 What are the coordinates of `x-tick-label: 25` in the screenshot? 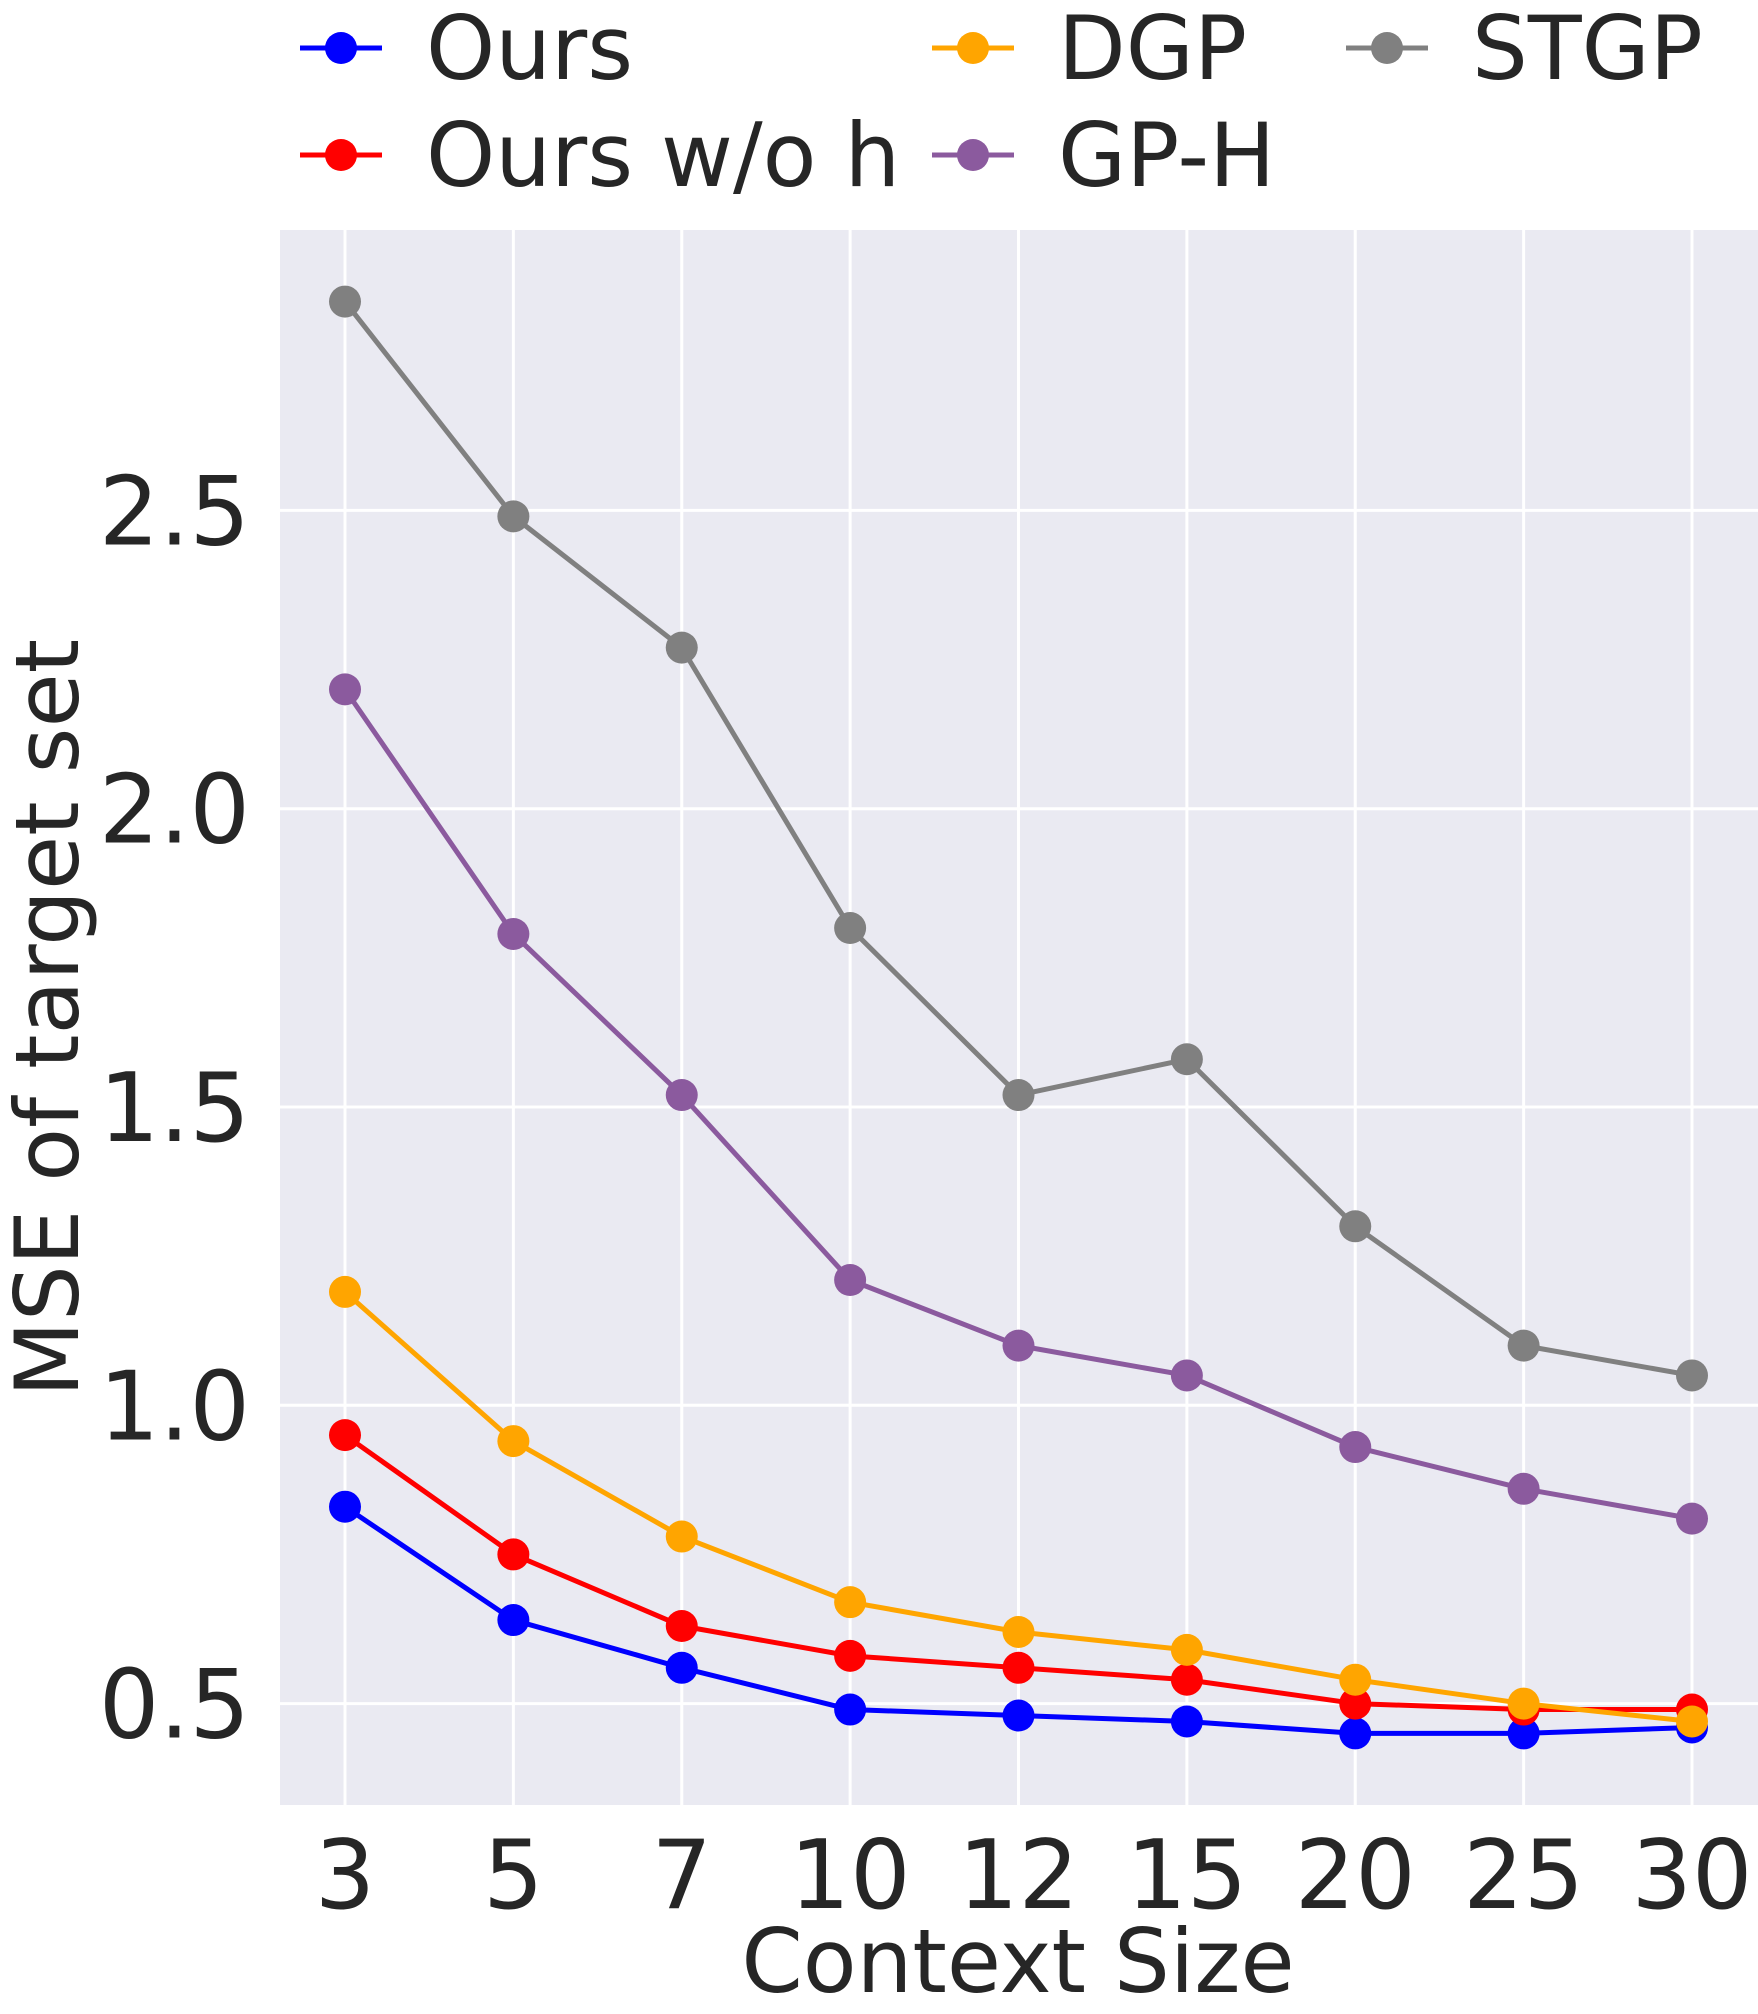 It's located at (1523, 1876).